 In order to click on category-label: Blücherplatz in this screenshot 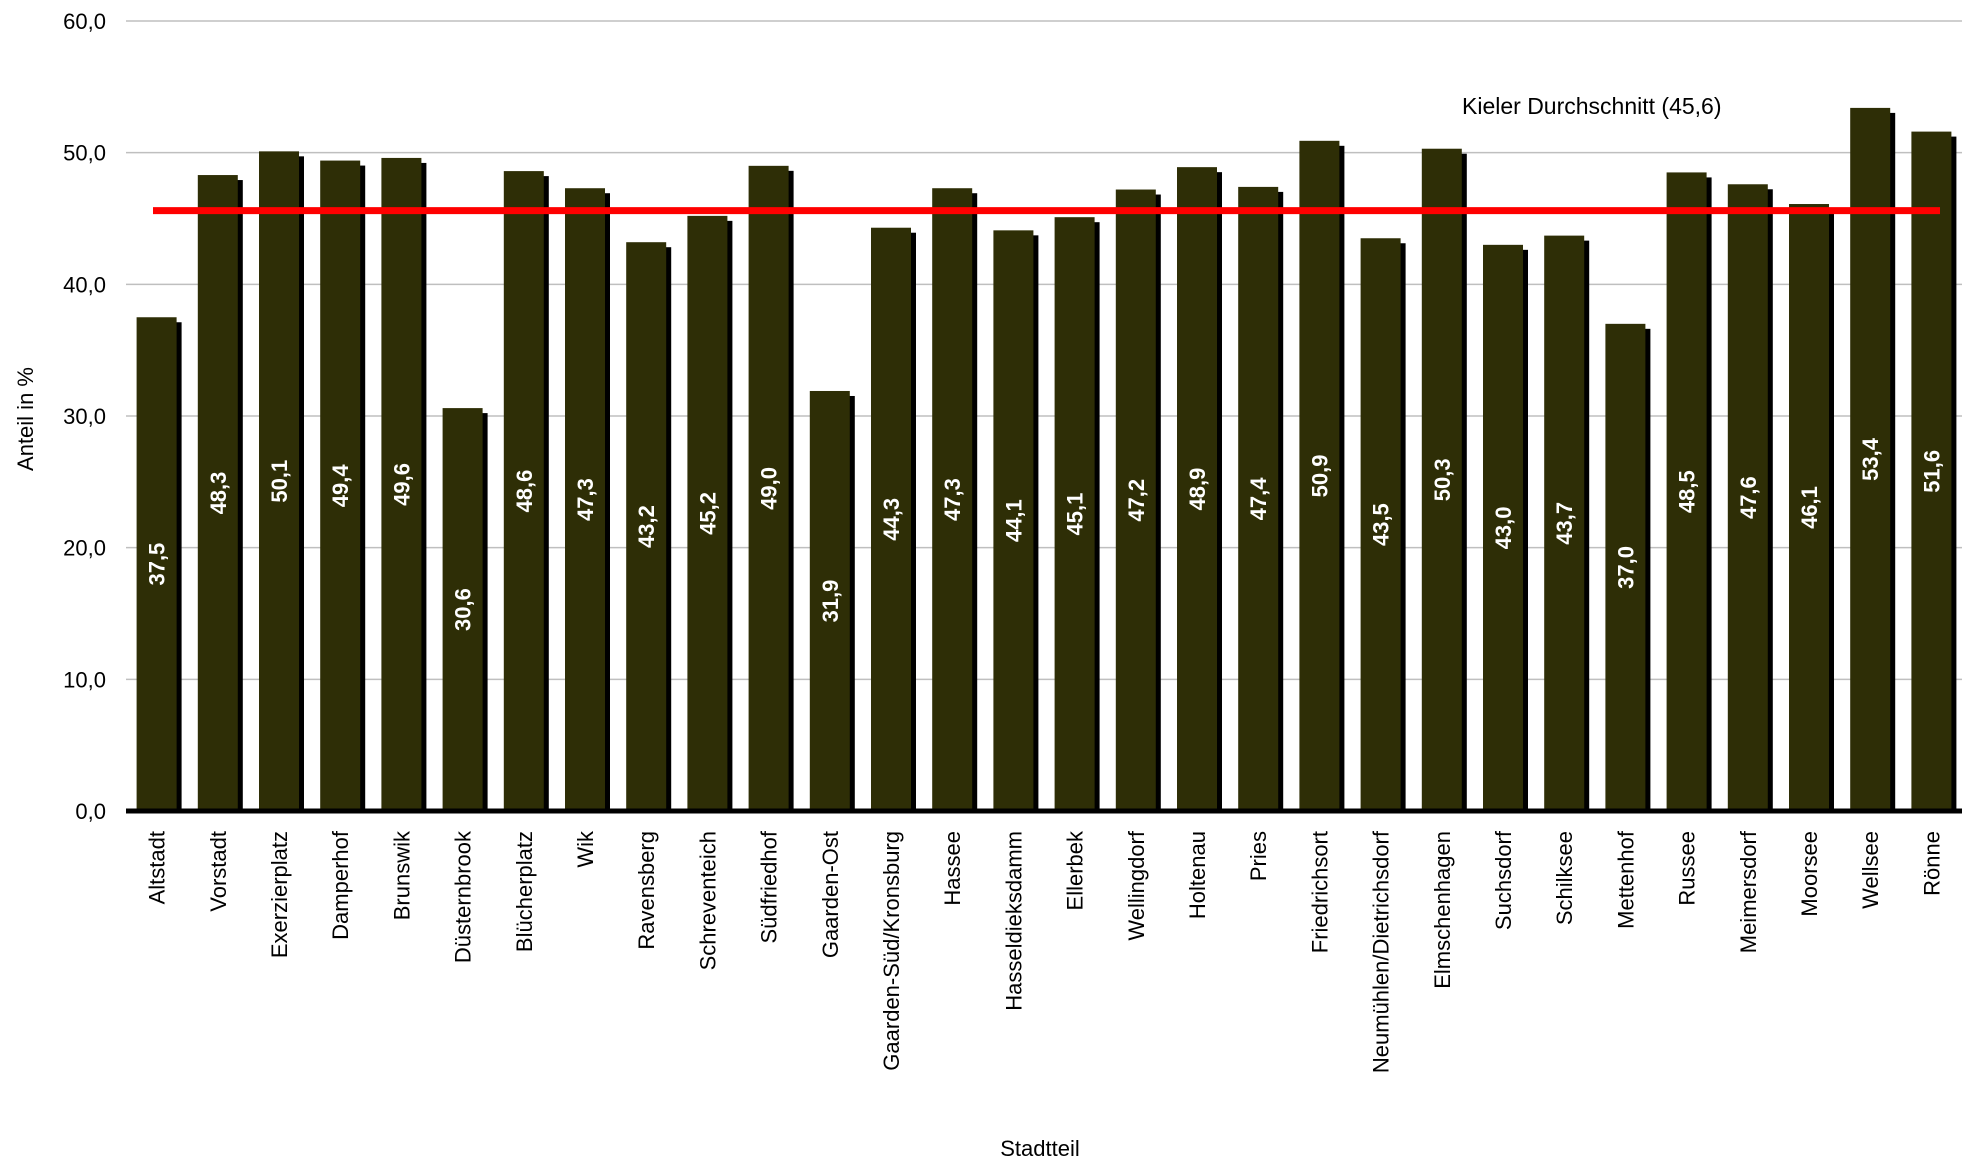, I will do `click(524, 891)`.